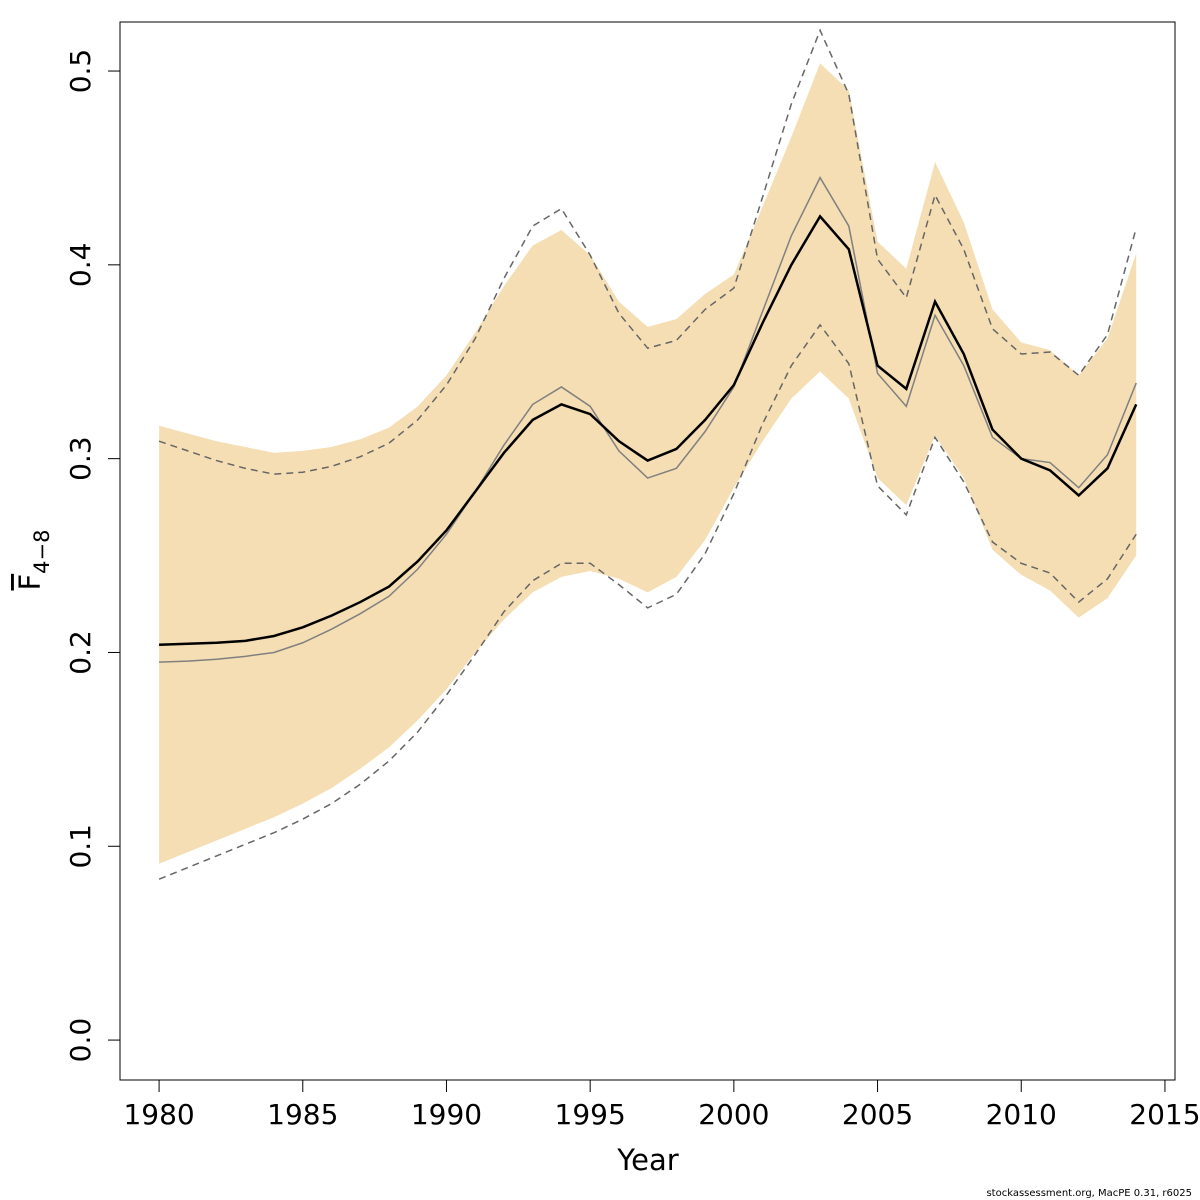 This screenshot has height=1200, width=1200. Describe the element at coordinates (877, 1114) in the screenshot. I see `x-tick-label: 2005` at that location.